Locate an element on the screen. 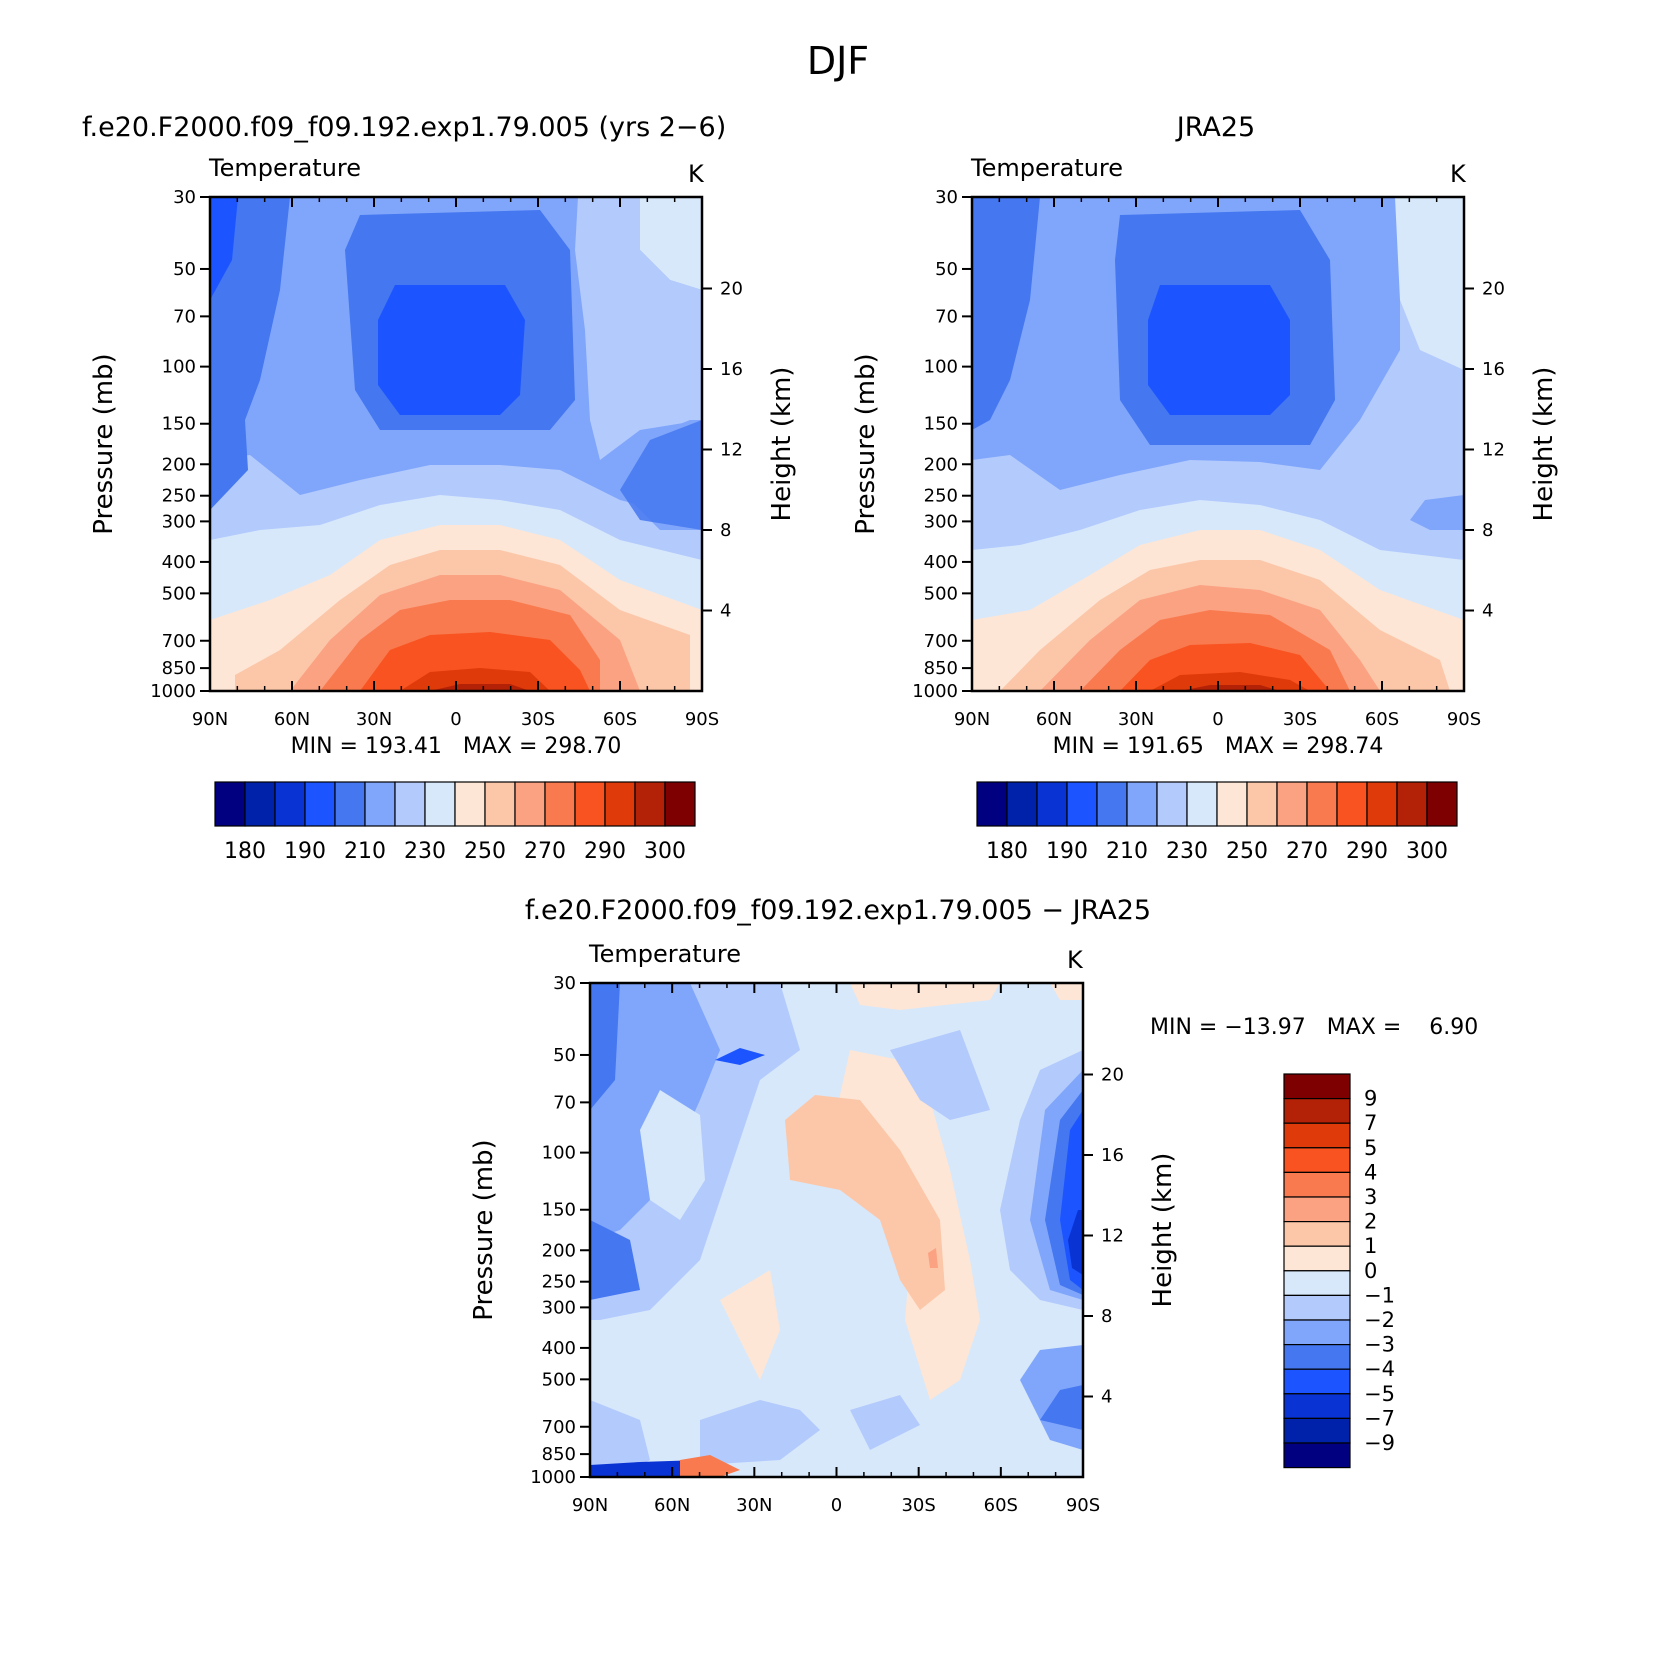  panel-model-stats: MIN = 193.41 MAX = 298.70 is located at coordinates (456, 746).